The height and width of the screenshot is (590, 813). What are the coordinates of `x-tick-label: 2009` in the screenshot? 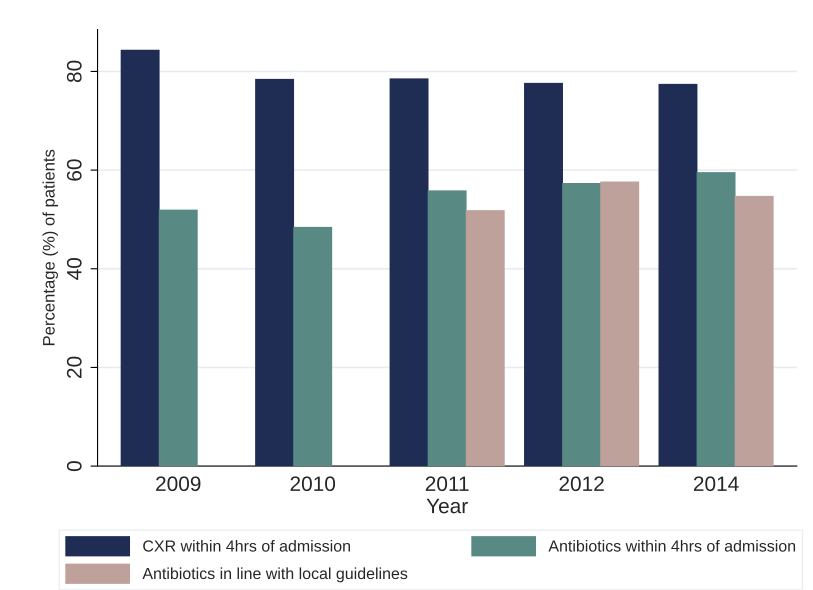 It's located at (178, 484).